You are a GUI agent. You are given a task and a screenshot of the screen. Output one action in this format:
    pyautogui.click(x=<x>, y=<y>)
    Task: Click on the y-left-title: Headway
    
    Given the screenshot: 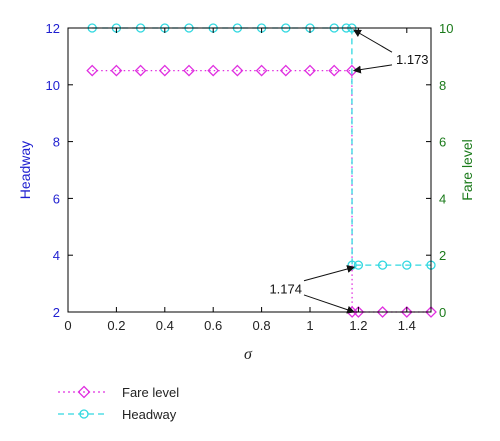 What is the action you would take?
    pyautogui.click(x=25, y=170)
    